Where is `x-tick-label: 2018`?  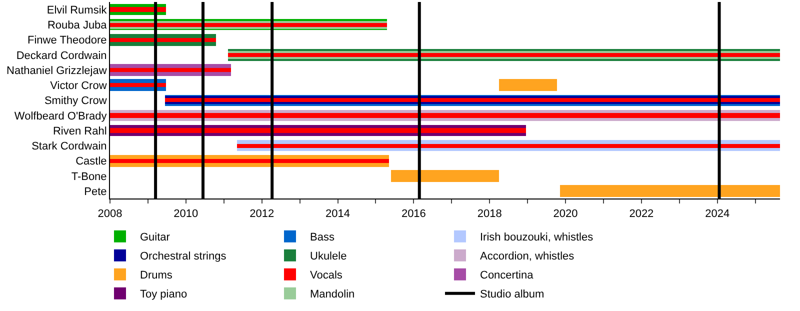 x-tick-label: 2018 is located at coordinates (489, 214).